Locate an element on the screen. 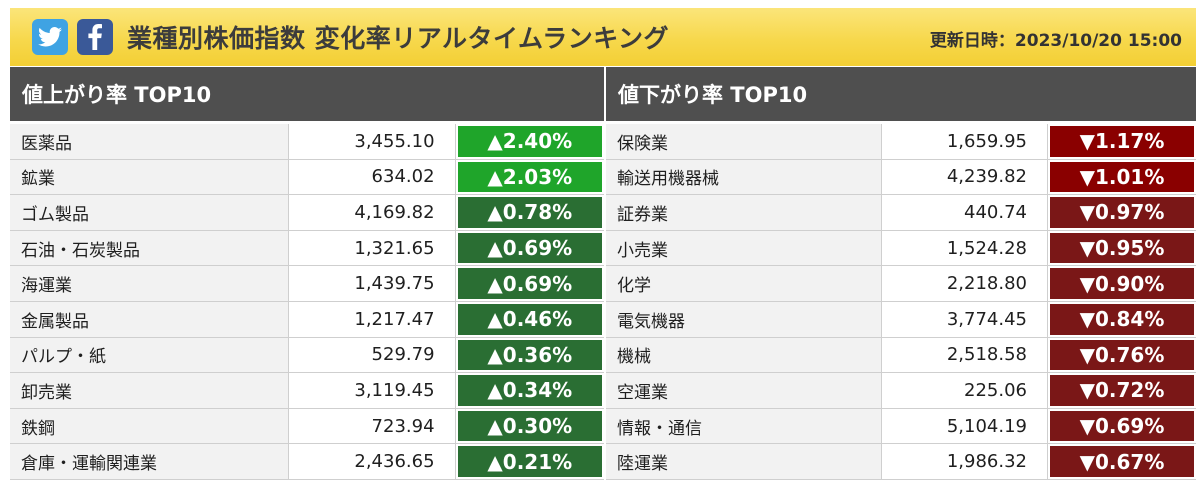  index-value: 634.02 is located at coordinates (372, 177).